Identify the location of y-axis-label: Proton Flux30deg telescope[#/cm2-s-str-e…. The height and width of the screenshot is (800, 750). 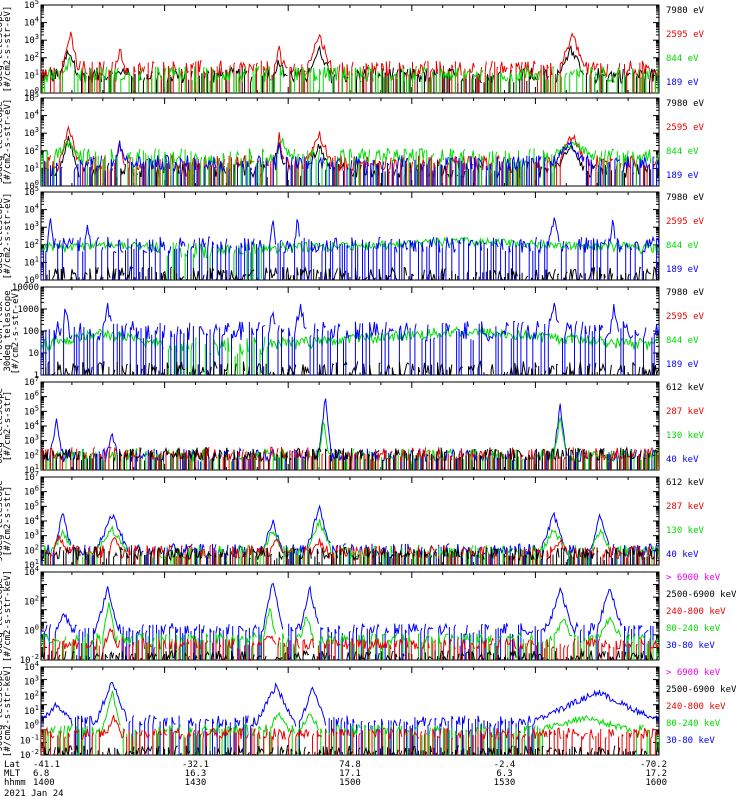
(10, 331).